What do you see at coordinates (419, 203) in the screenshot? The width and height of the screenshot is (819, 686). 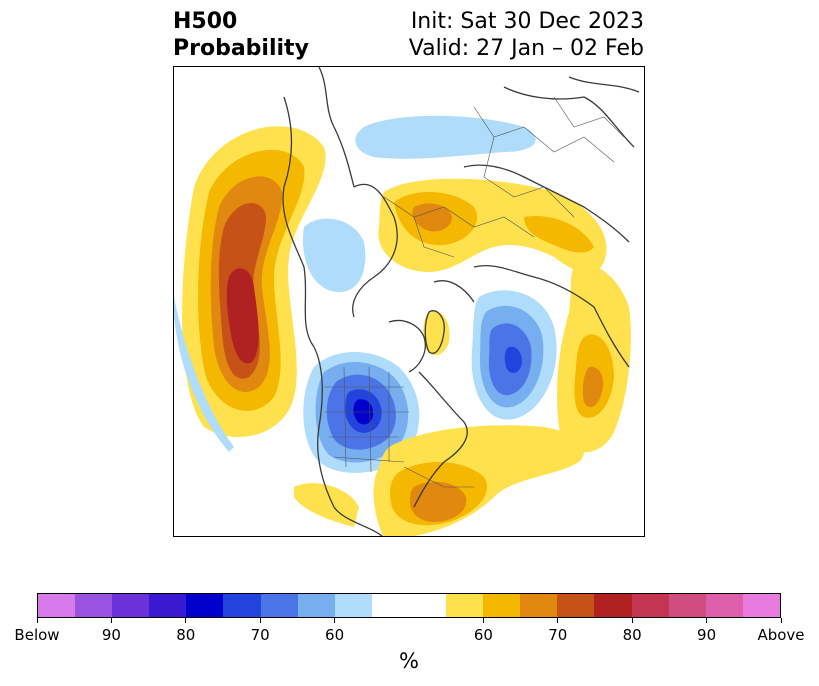 I see `siberia-trough-anomaly` at bounding box center [419, 203].